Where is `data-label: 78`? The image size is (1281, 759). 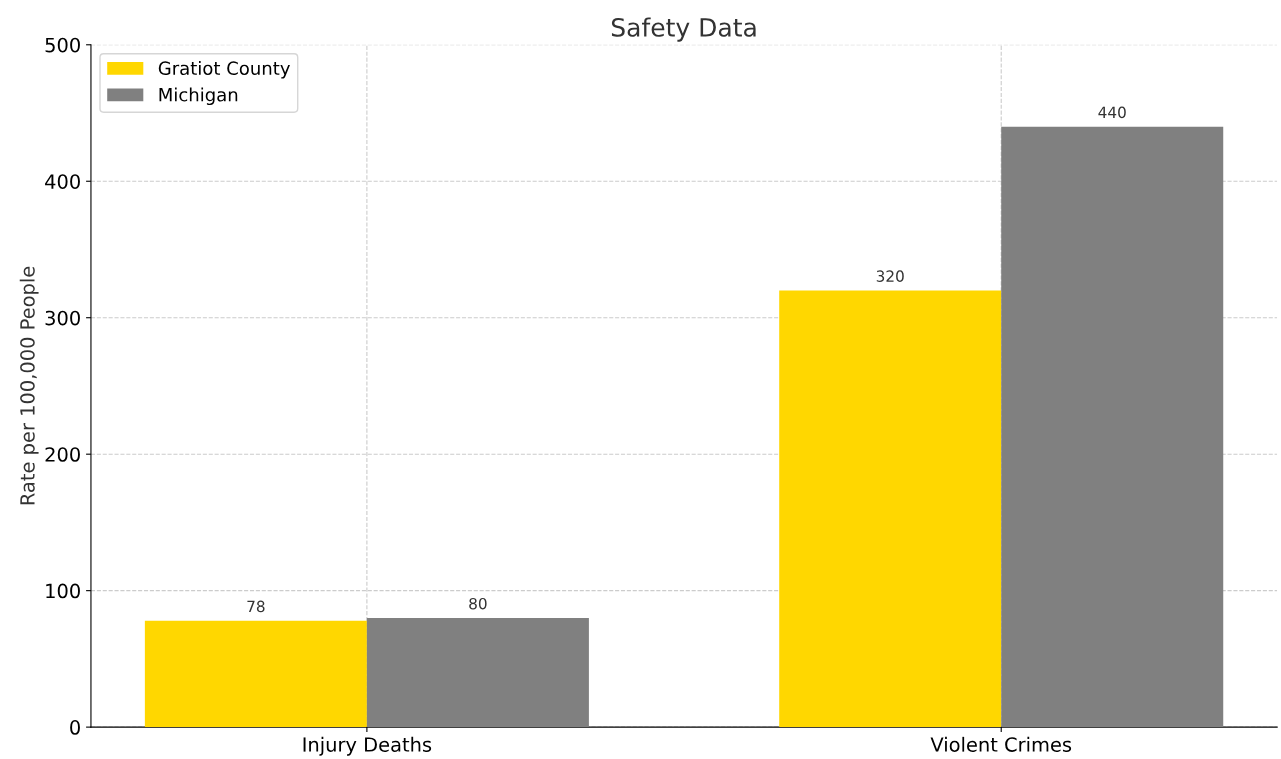 data-label: 78 is located at coordinates (256, 606).